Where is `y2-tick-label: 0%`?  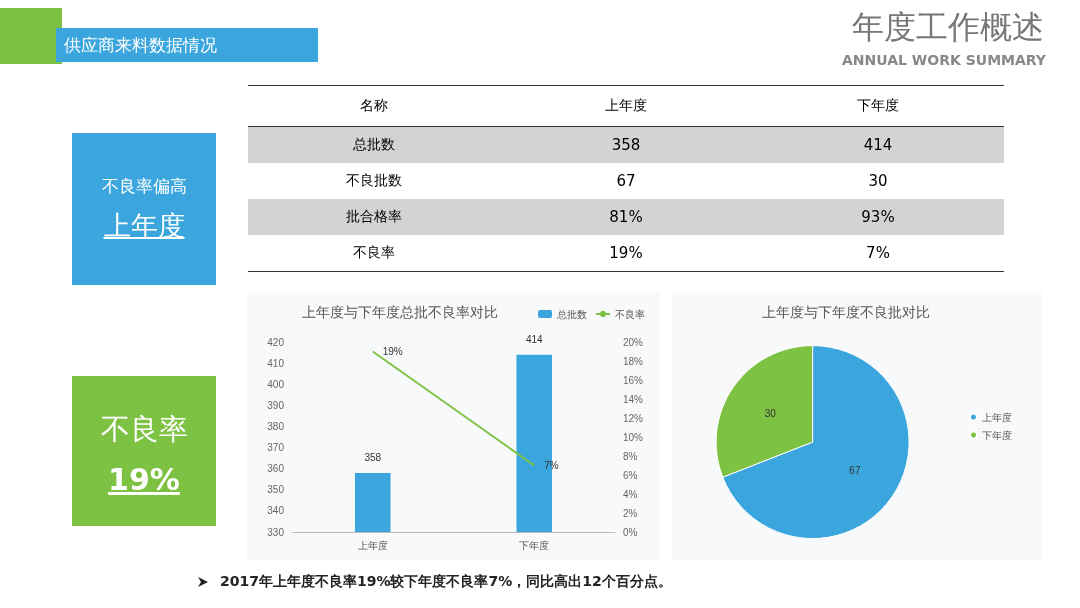
y2-tick-label: 0% is located at coordinates (630, 532).